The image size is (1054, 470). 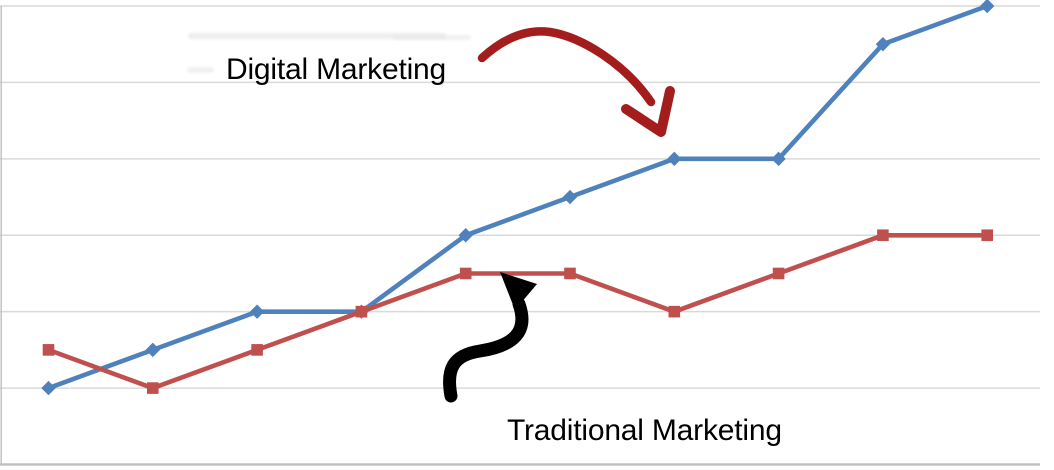 I want to click on digital-marketing-label: Digital Marketing, so click(x=336, y=69).